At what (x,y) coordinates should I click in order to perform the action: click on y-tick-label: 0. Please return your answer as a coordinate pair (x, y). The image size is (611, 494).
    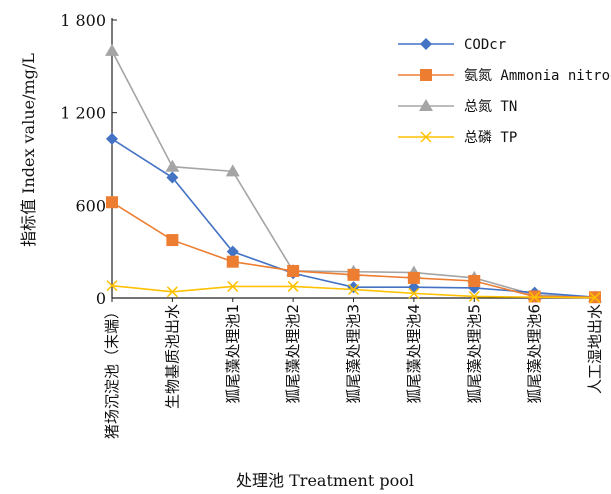
    Looking at the image, I should click on (101, 298).